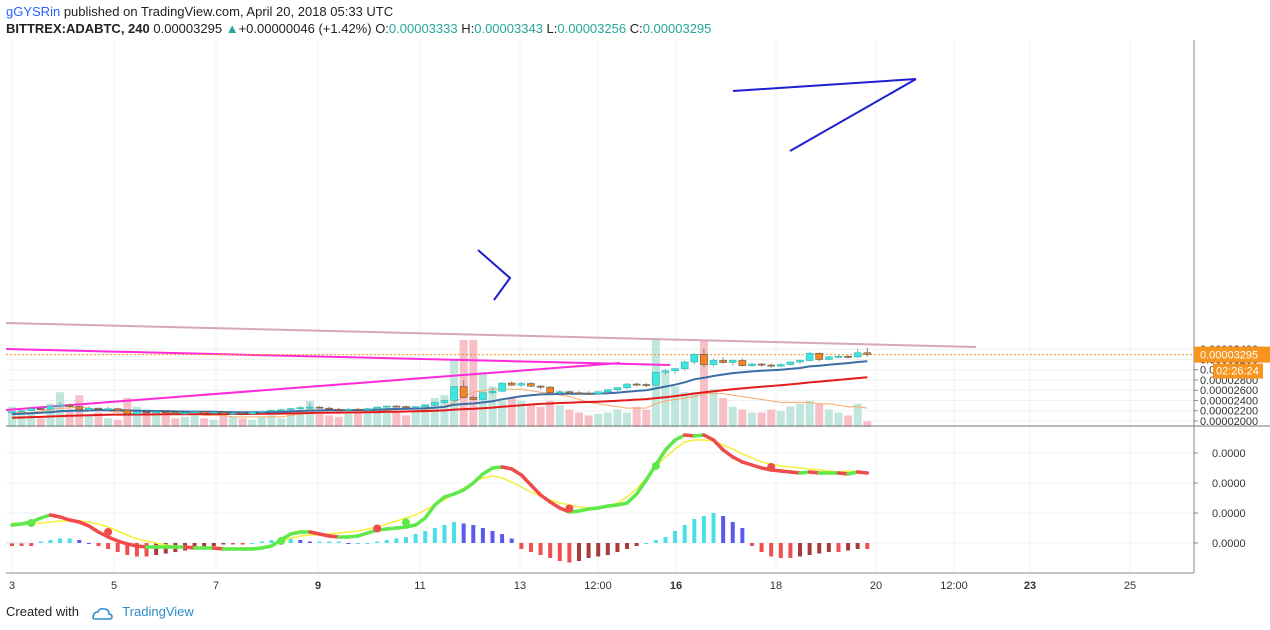 The width and height of the screenshot is (1270, 630). Describe the element at coordinates (1229, 544) in the screenshot. I see `osc-tick-label: 0.0000` at that location.